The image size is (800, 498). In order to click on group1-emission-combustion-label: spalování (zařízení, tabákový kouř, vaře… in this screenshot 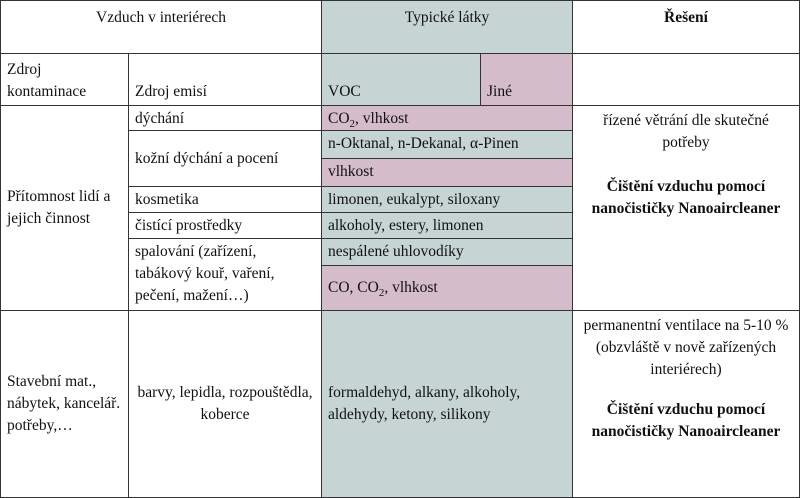, I will do `click(205, 273)`.